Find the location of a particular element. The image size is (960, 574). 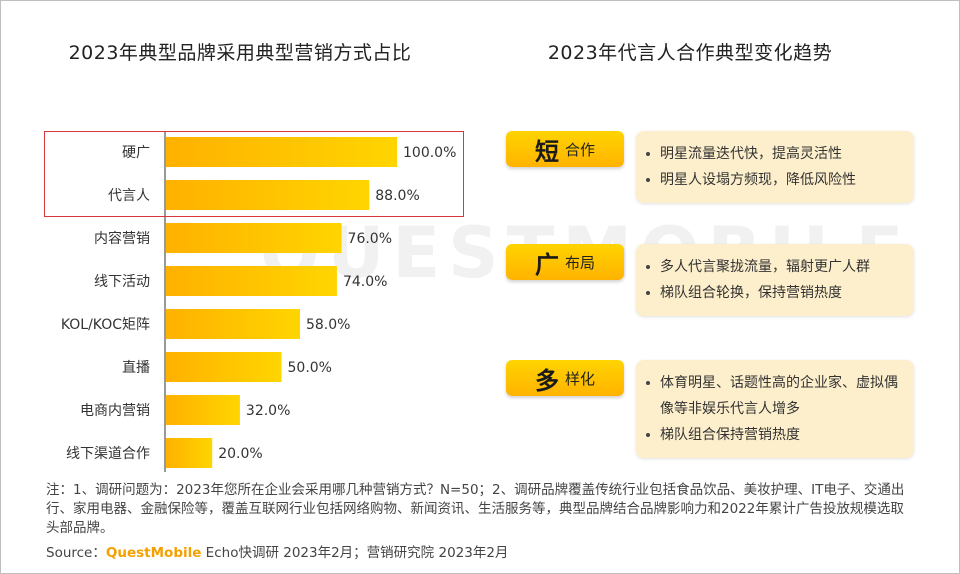

trend-card: 明星流量迭代快，提高灵活性 明星人设塌方频现，降低风险性 is located at coordinates (775, 167).